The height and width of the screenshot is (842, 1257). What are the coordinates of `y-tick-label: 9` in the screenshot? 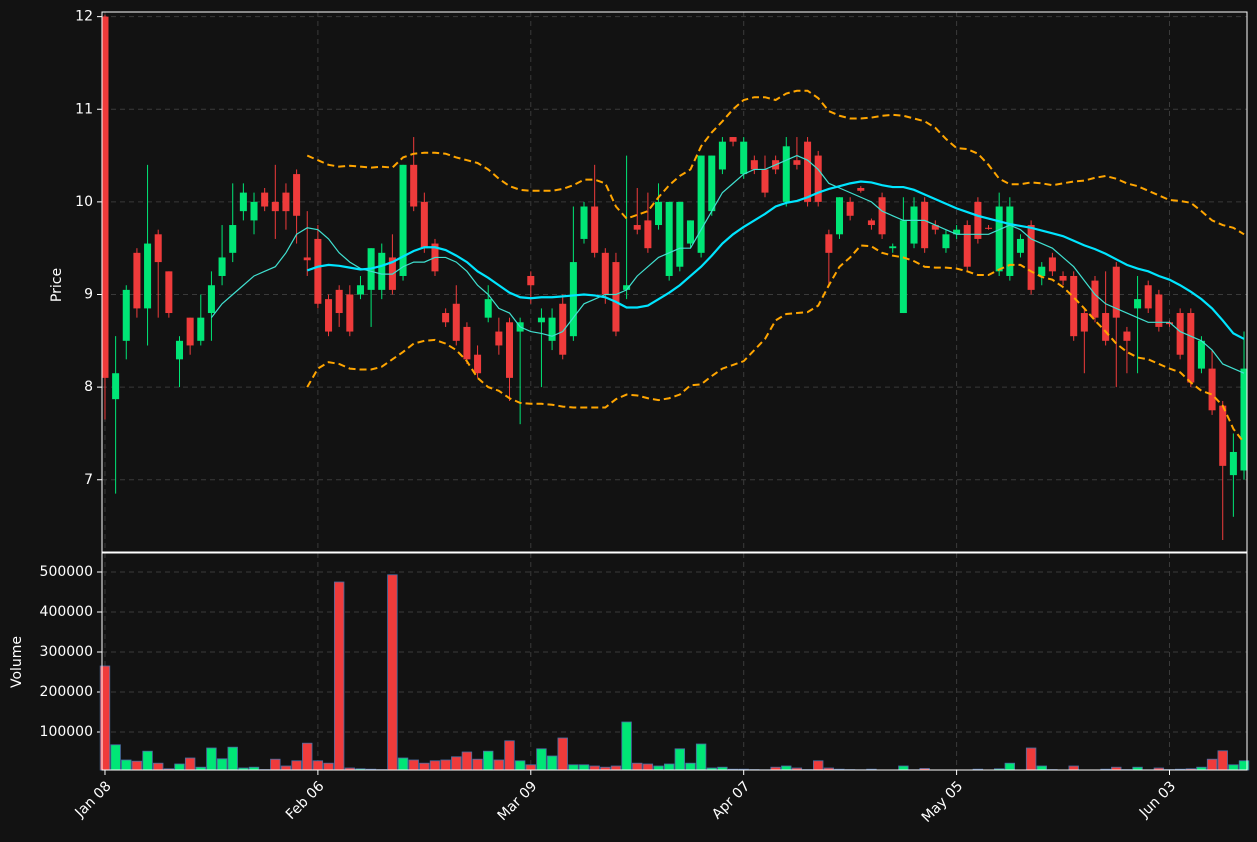 It's located at (88, 295).